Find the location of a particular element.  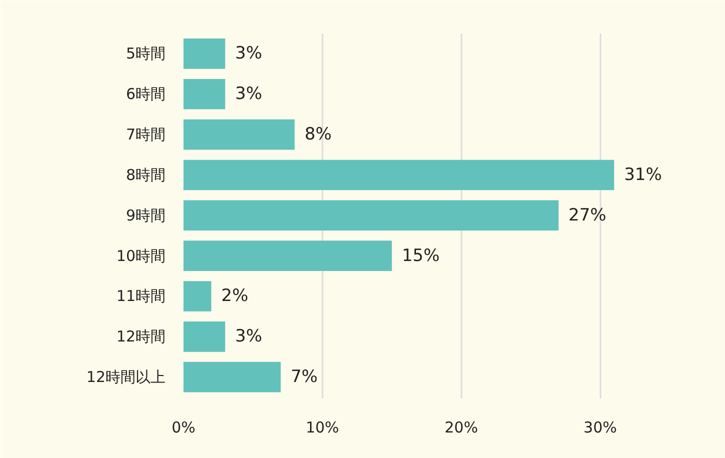

data-label: 2% is located at coordinates (234, 296).